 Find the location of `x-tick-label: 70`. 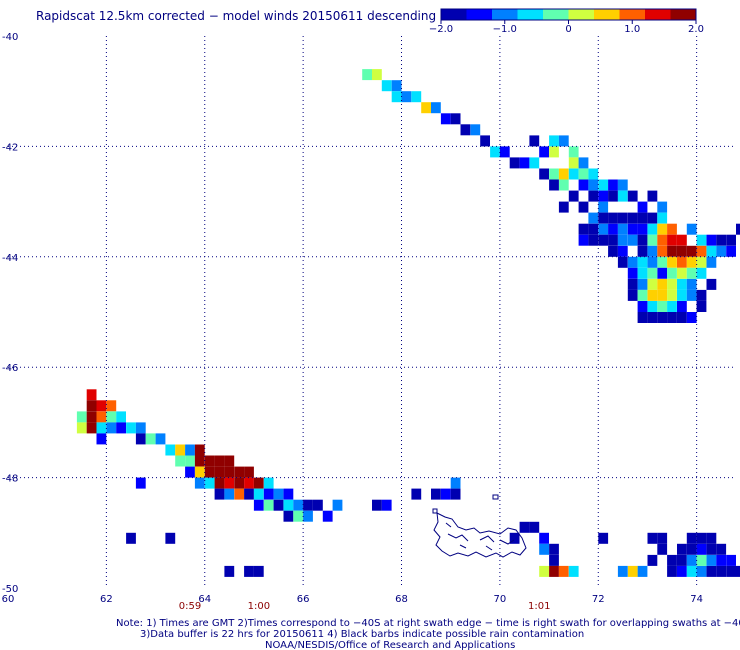

x-tick-label: 70 is located at coordinates (500, 599).